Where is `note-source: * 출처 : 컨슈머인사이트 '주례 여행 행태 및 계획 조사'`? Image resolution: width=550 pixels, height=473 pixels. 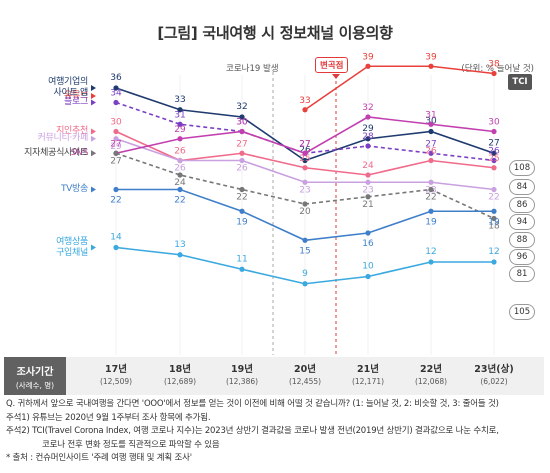
note-source: * 출처 : 컨슈머인사이트 '주례 여행 행태 및 계획 조사' is located at coordinates (99, 458).